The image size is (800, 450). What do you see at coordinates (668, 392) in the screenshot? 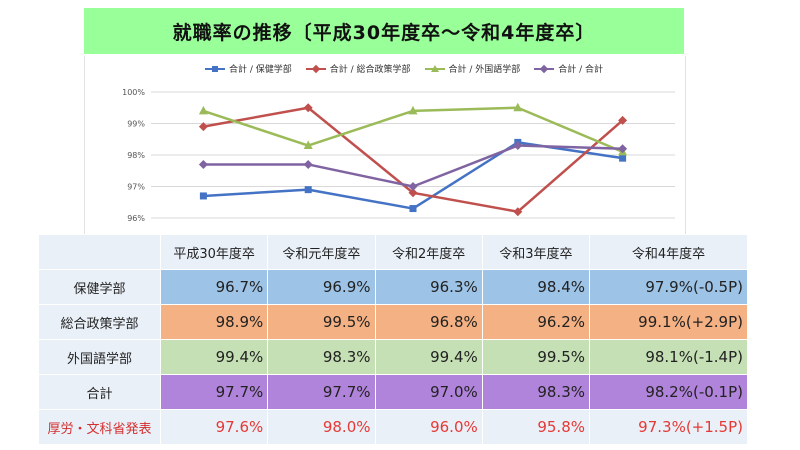
I see `table-cell: 98.2%(-0.1P)` at bounding box center [668, 392].